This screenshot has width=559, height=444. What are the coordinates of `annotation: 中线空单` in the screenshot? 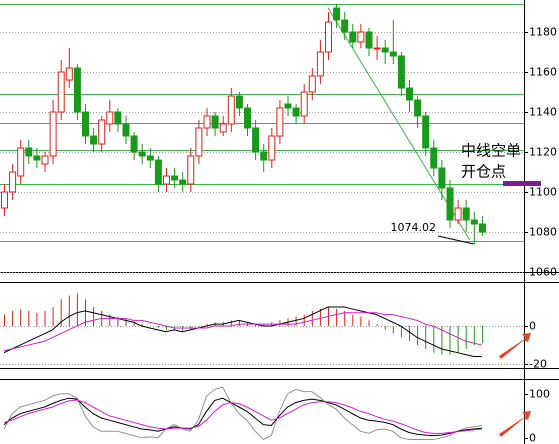 It's located at (491, 151).